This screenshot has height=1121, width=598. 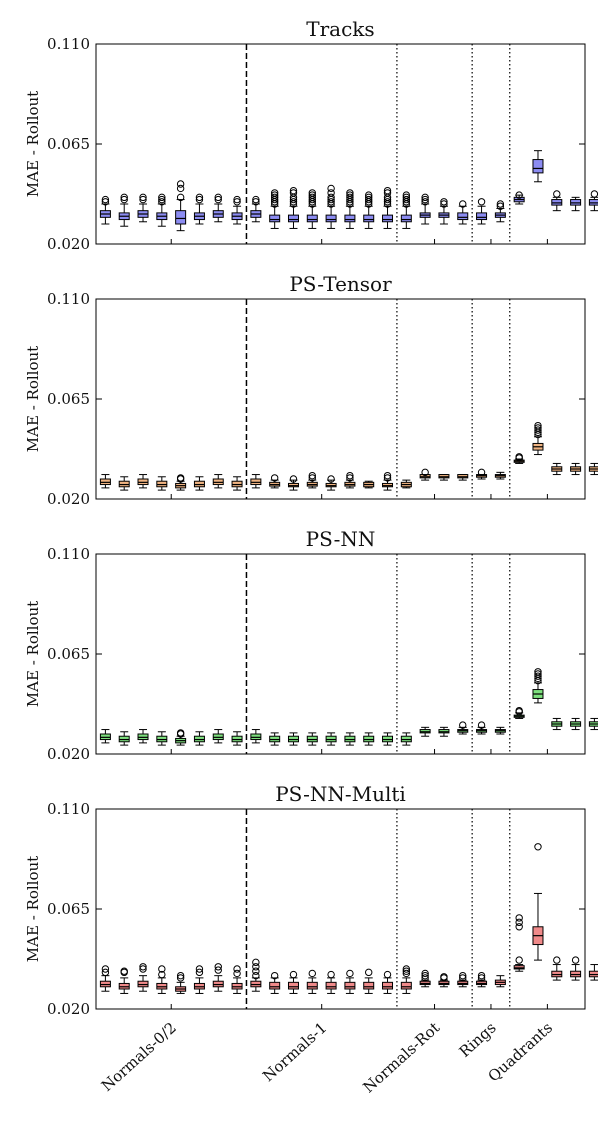 I want to click on y-tick-label: 0.020, so click(x=68, y=754).